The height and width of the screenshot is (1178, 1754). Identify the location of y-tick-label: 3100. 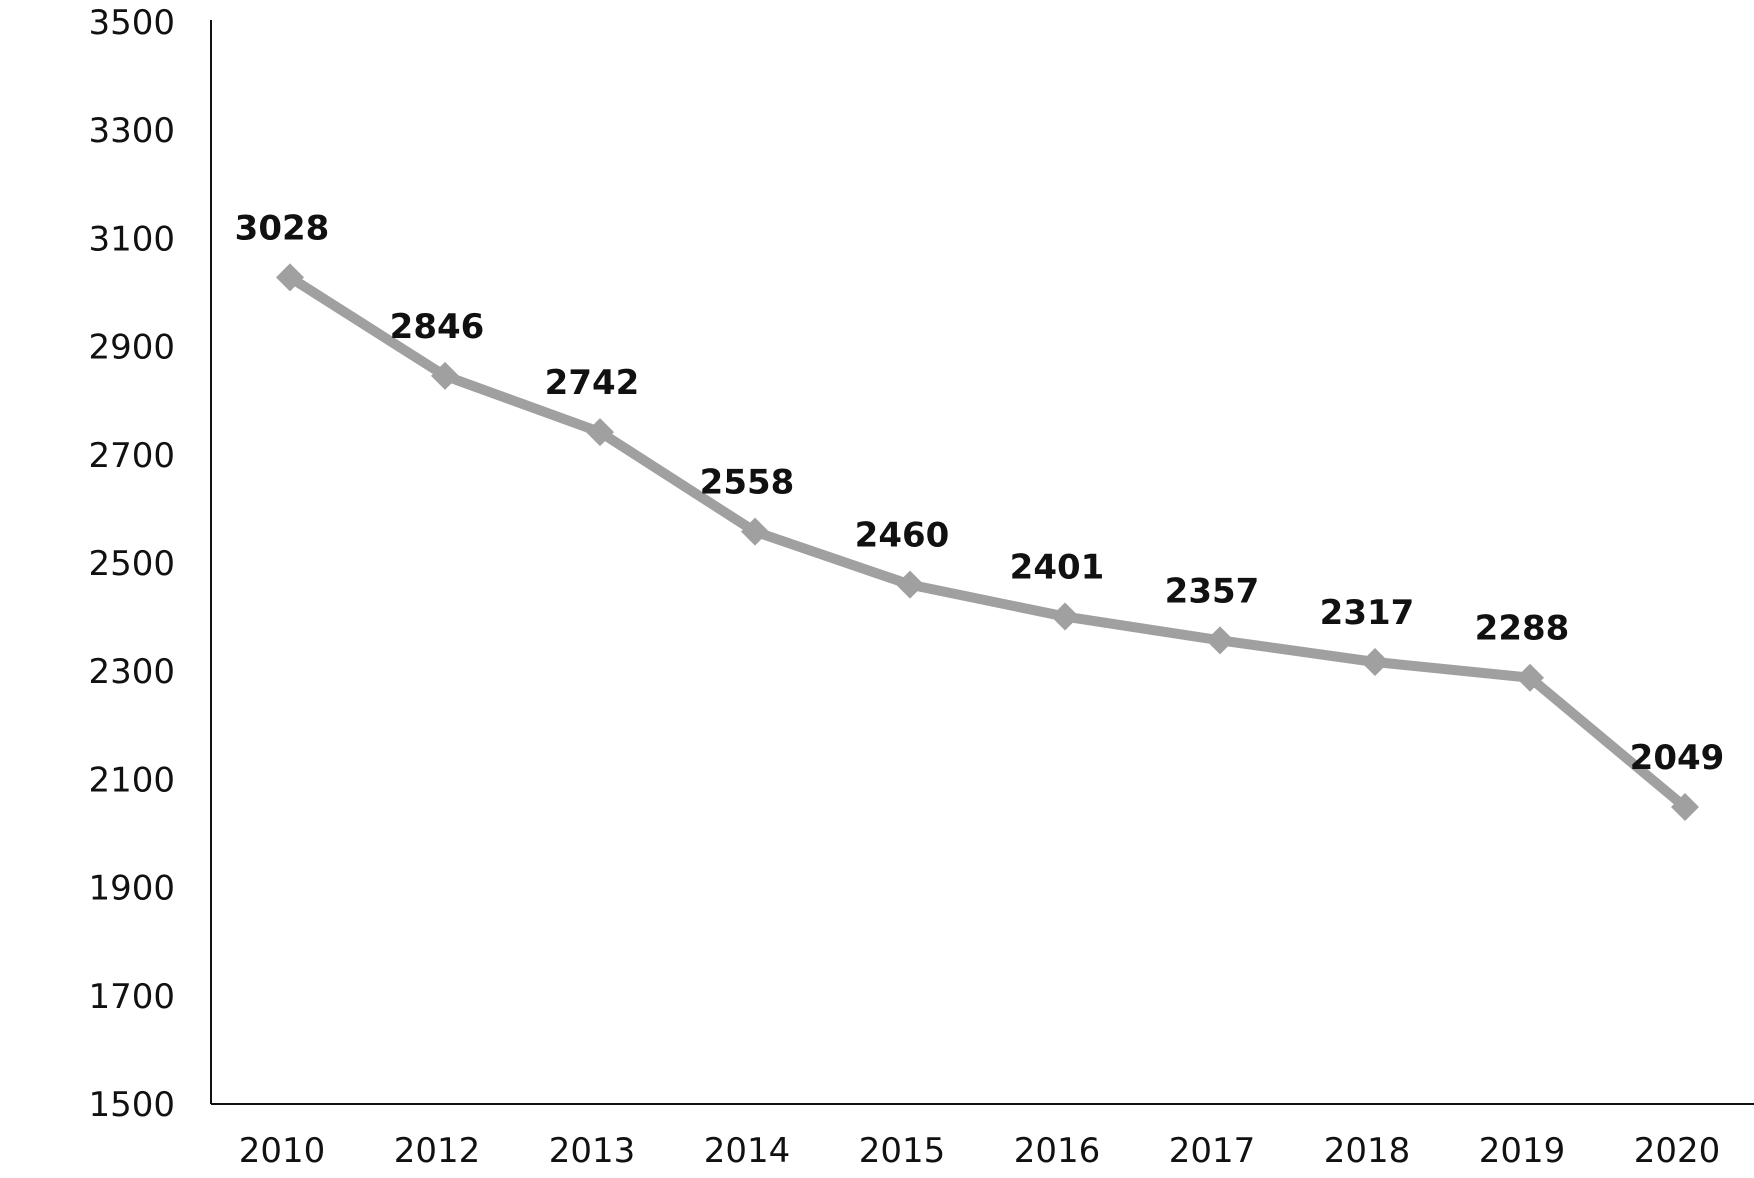
(131, 239).